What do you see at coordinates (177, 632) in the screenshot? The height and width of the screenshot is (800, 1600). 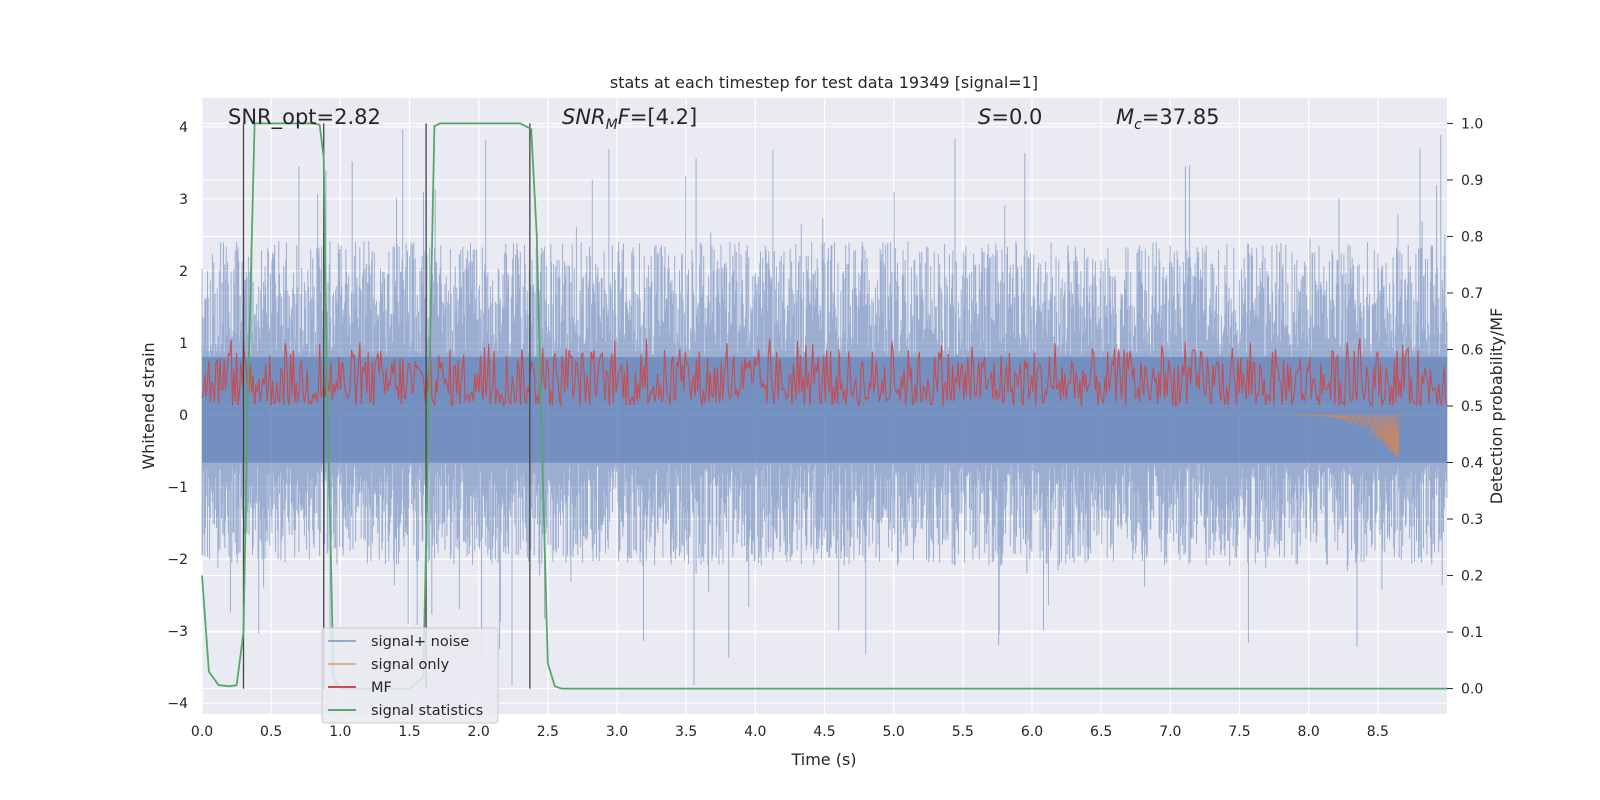 I see `y-tick-label: −3` at bounding box center [177, 632].